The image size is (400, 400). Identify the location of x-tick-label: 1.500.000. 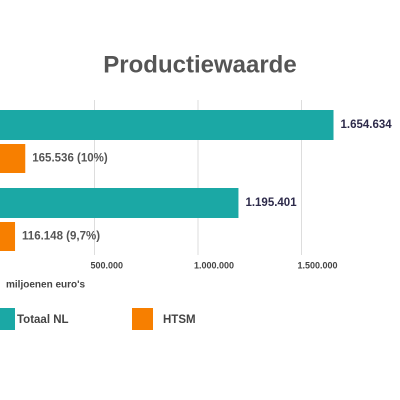
(318, 265).